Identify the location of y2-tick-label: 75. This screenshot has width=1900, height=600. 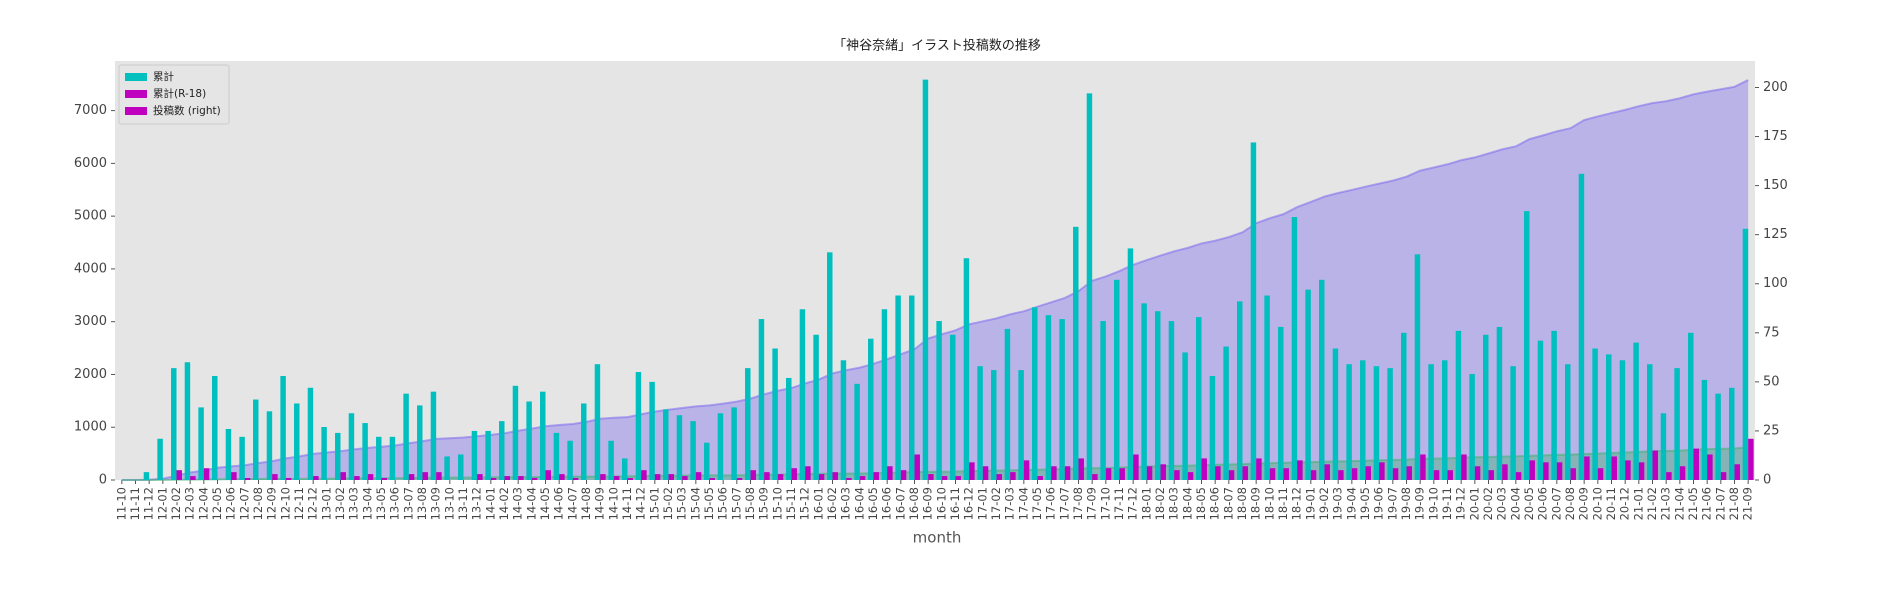
(1771, 332).